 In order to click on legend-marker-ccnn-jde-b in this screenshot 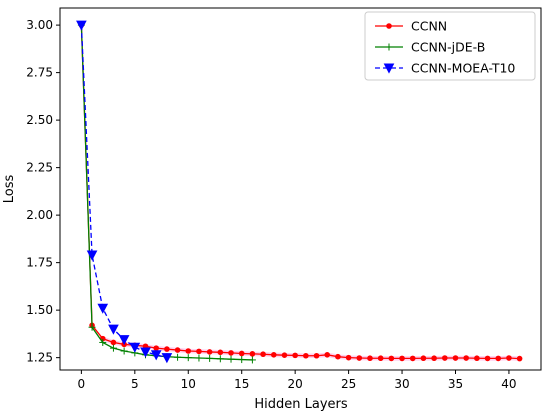, I will do `click(389, 47)`.